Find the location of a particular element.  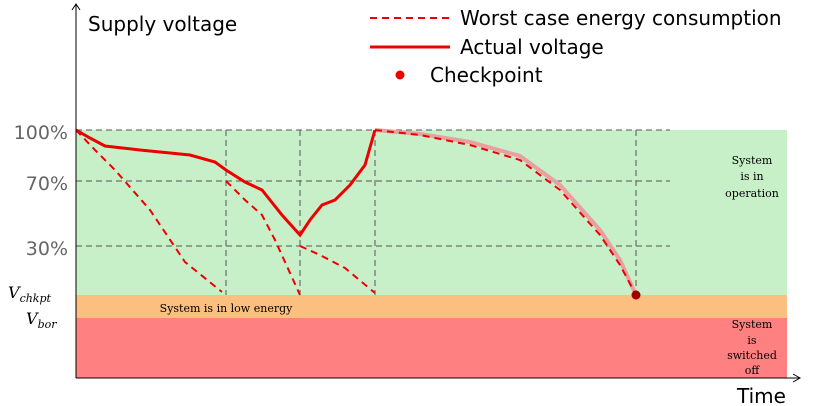

threshold-label: Vchkpt is located at coordinates (30, 294).